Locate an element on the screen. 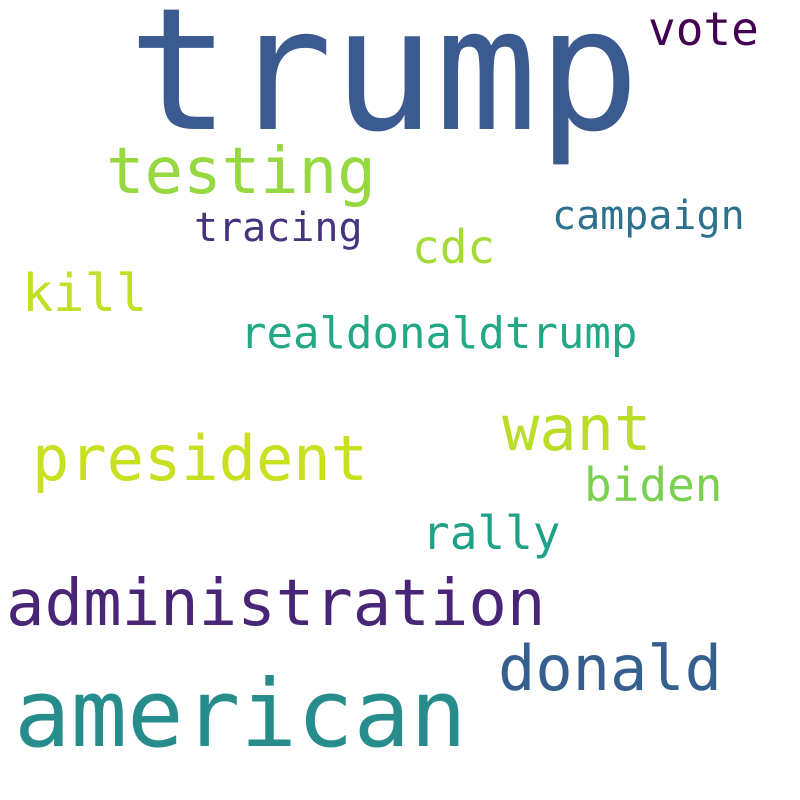  word-testing: testing is located at coordinates (241, 172).